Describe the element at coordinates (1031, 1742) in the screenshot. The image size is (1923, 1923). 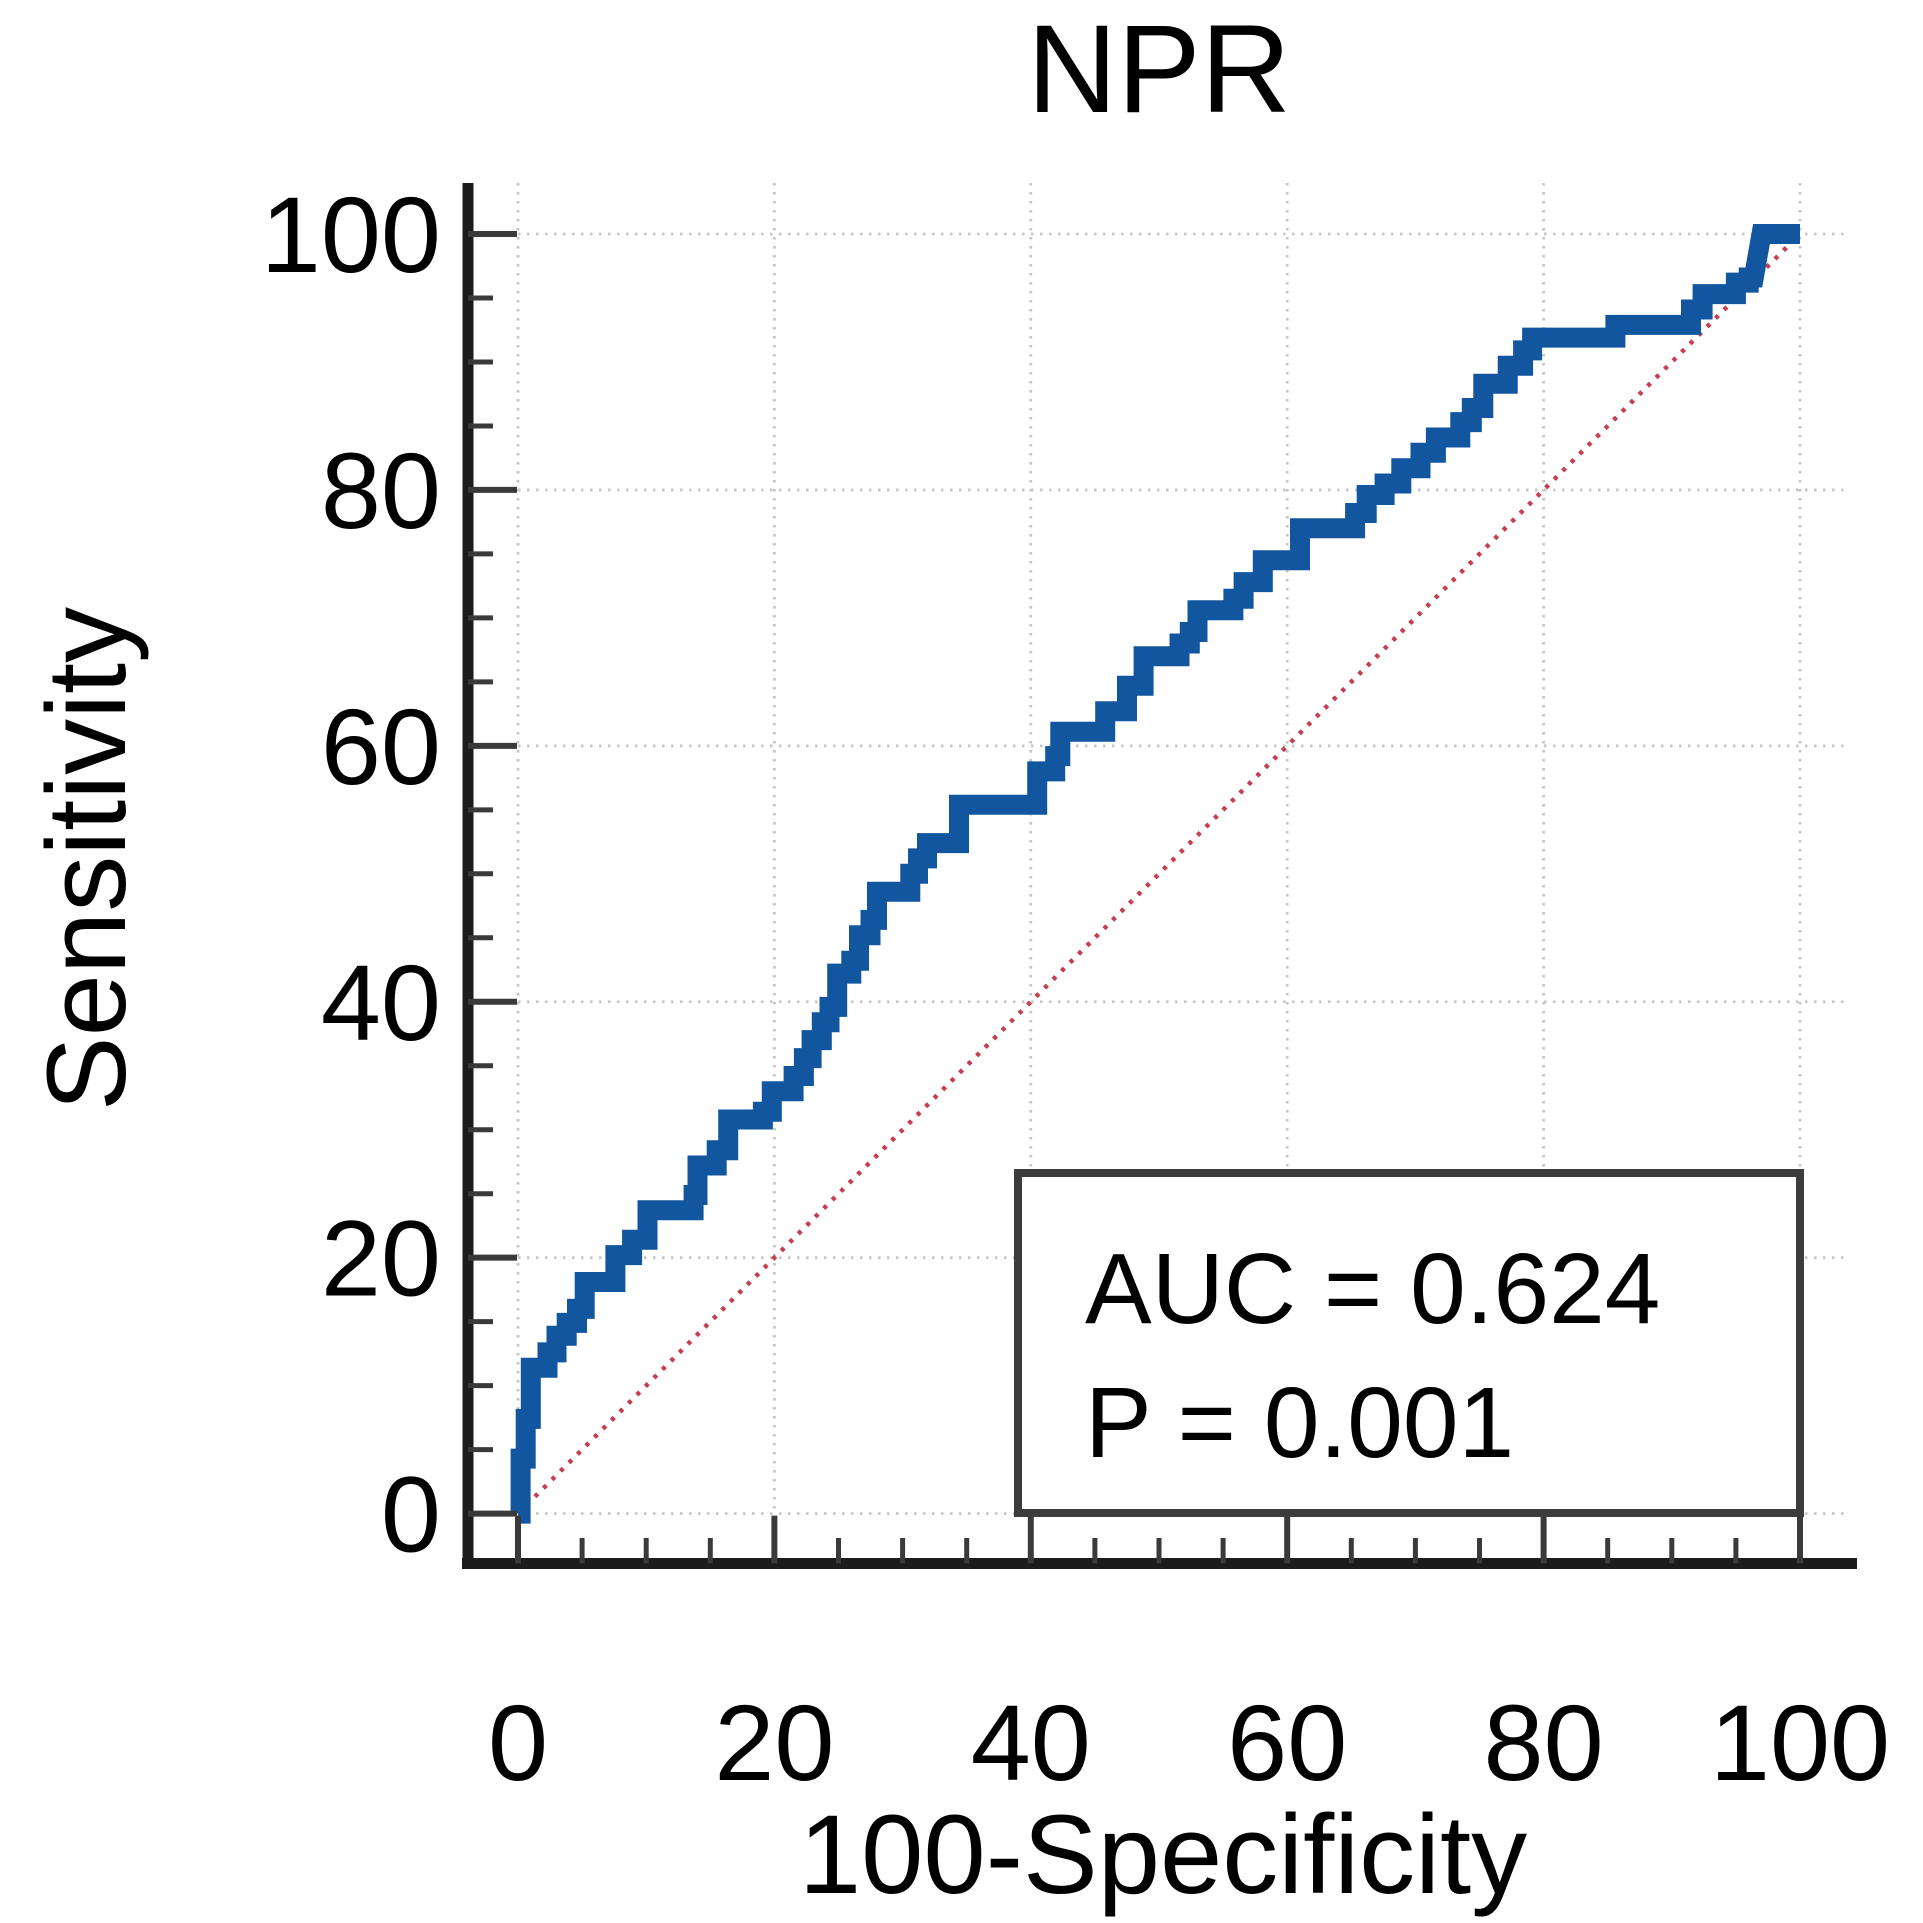
I see `x-tick-label: 40` at that location.